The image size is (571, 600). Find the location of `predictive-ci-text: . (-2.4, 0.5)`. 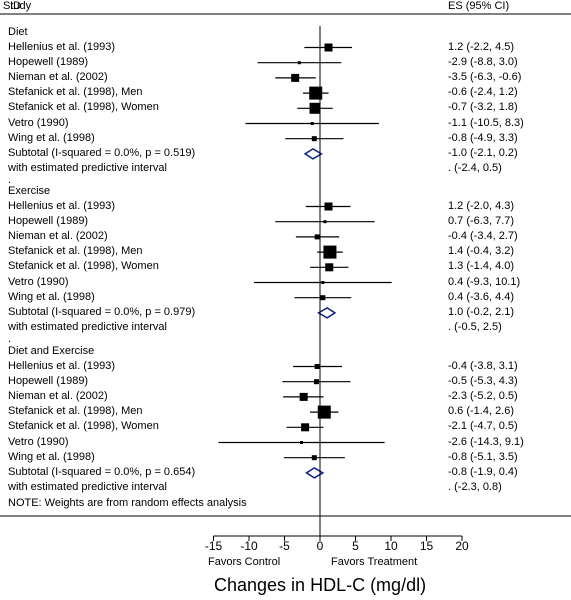

predictive-ci-text: . (-2.4, 0.5) is located at coordinates (475, 168).